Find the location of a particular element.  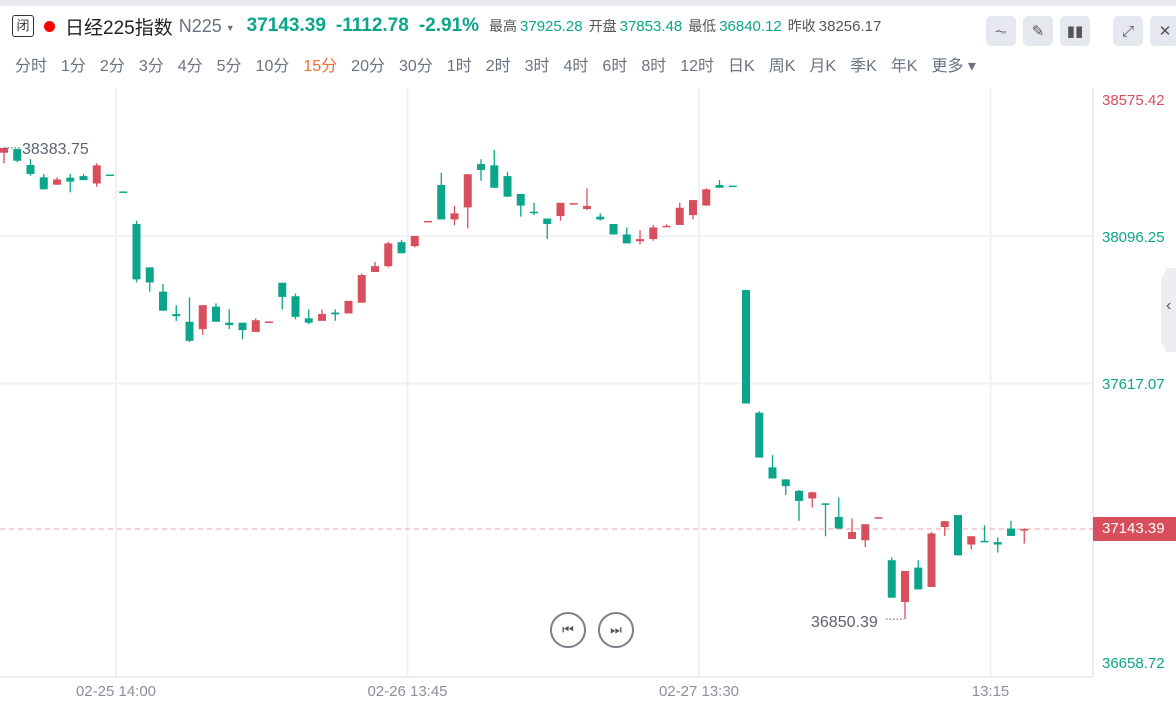

price-change: -1112.78 is located at coordinates (372, 25).